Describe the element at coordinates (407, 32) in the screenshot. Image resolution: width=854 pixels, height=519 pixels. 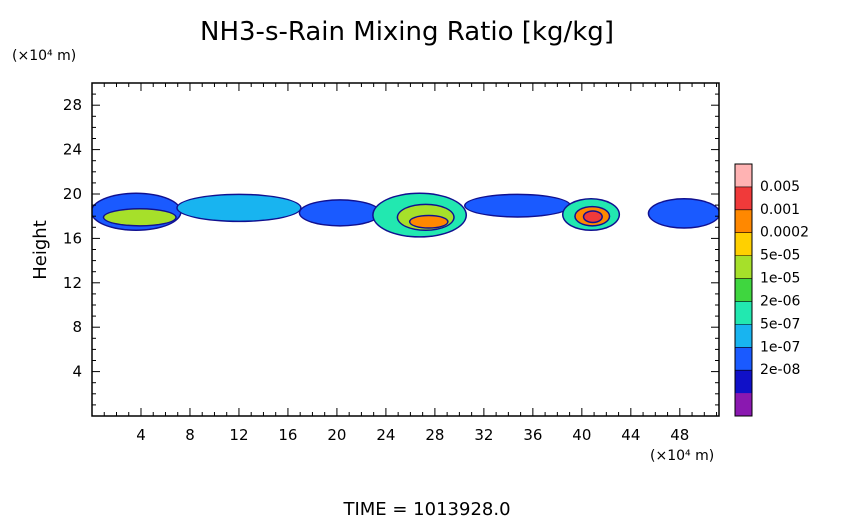
I see `chart-title: NH3-s-Rain Mixing Ratio [kg/kg]` at that location.